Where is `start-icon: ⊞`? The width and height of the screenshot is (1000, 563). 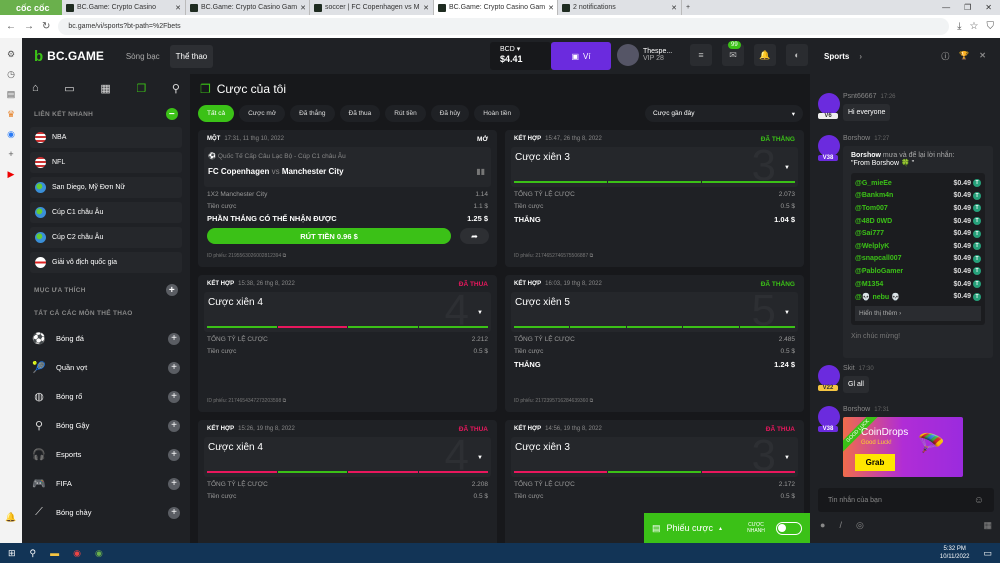
start-icon: ⊞ is located at coordinates (12, 552).